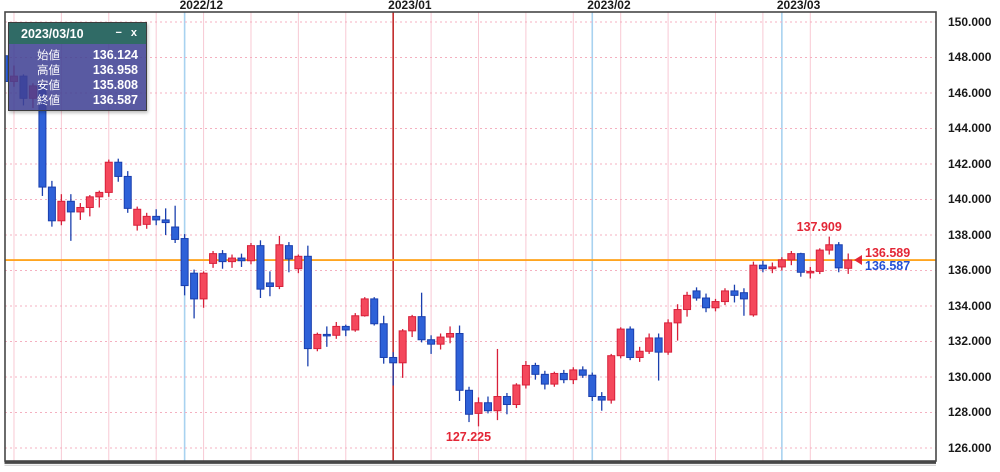  Describe the element at coordinates (133, 33) in the screenshot. I see `close-icon: x` at that location.